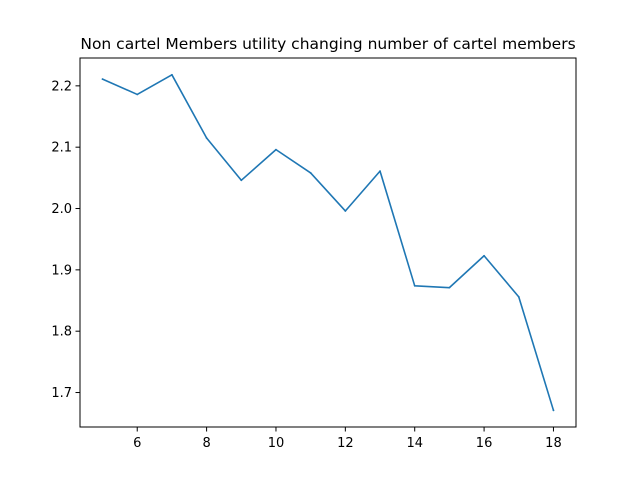 The width and height of the screenshot is (640, 480). Describe the element at coordinates (61, 270) in the screenshot. I see `y-tick-label: 1.9` at that location.